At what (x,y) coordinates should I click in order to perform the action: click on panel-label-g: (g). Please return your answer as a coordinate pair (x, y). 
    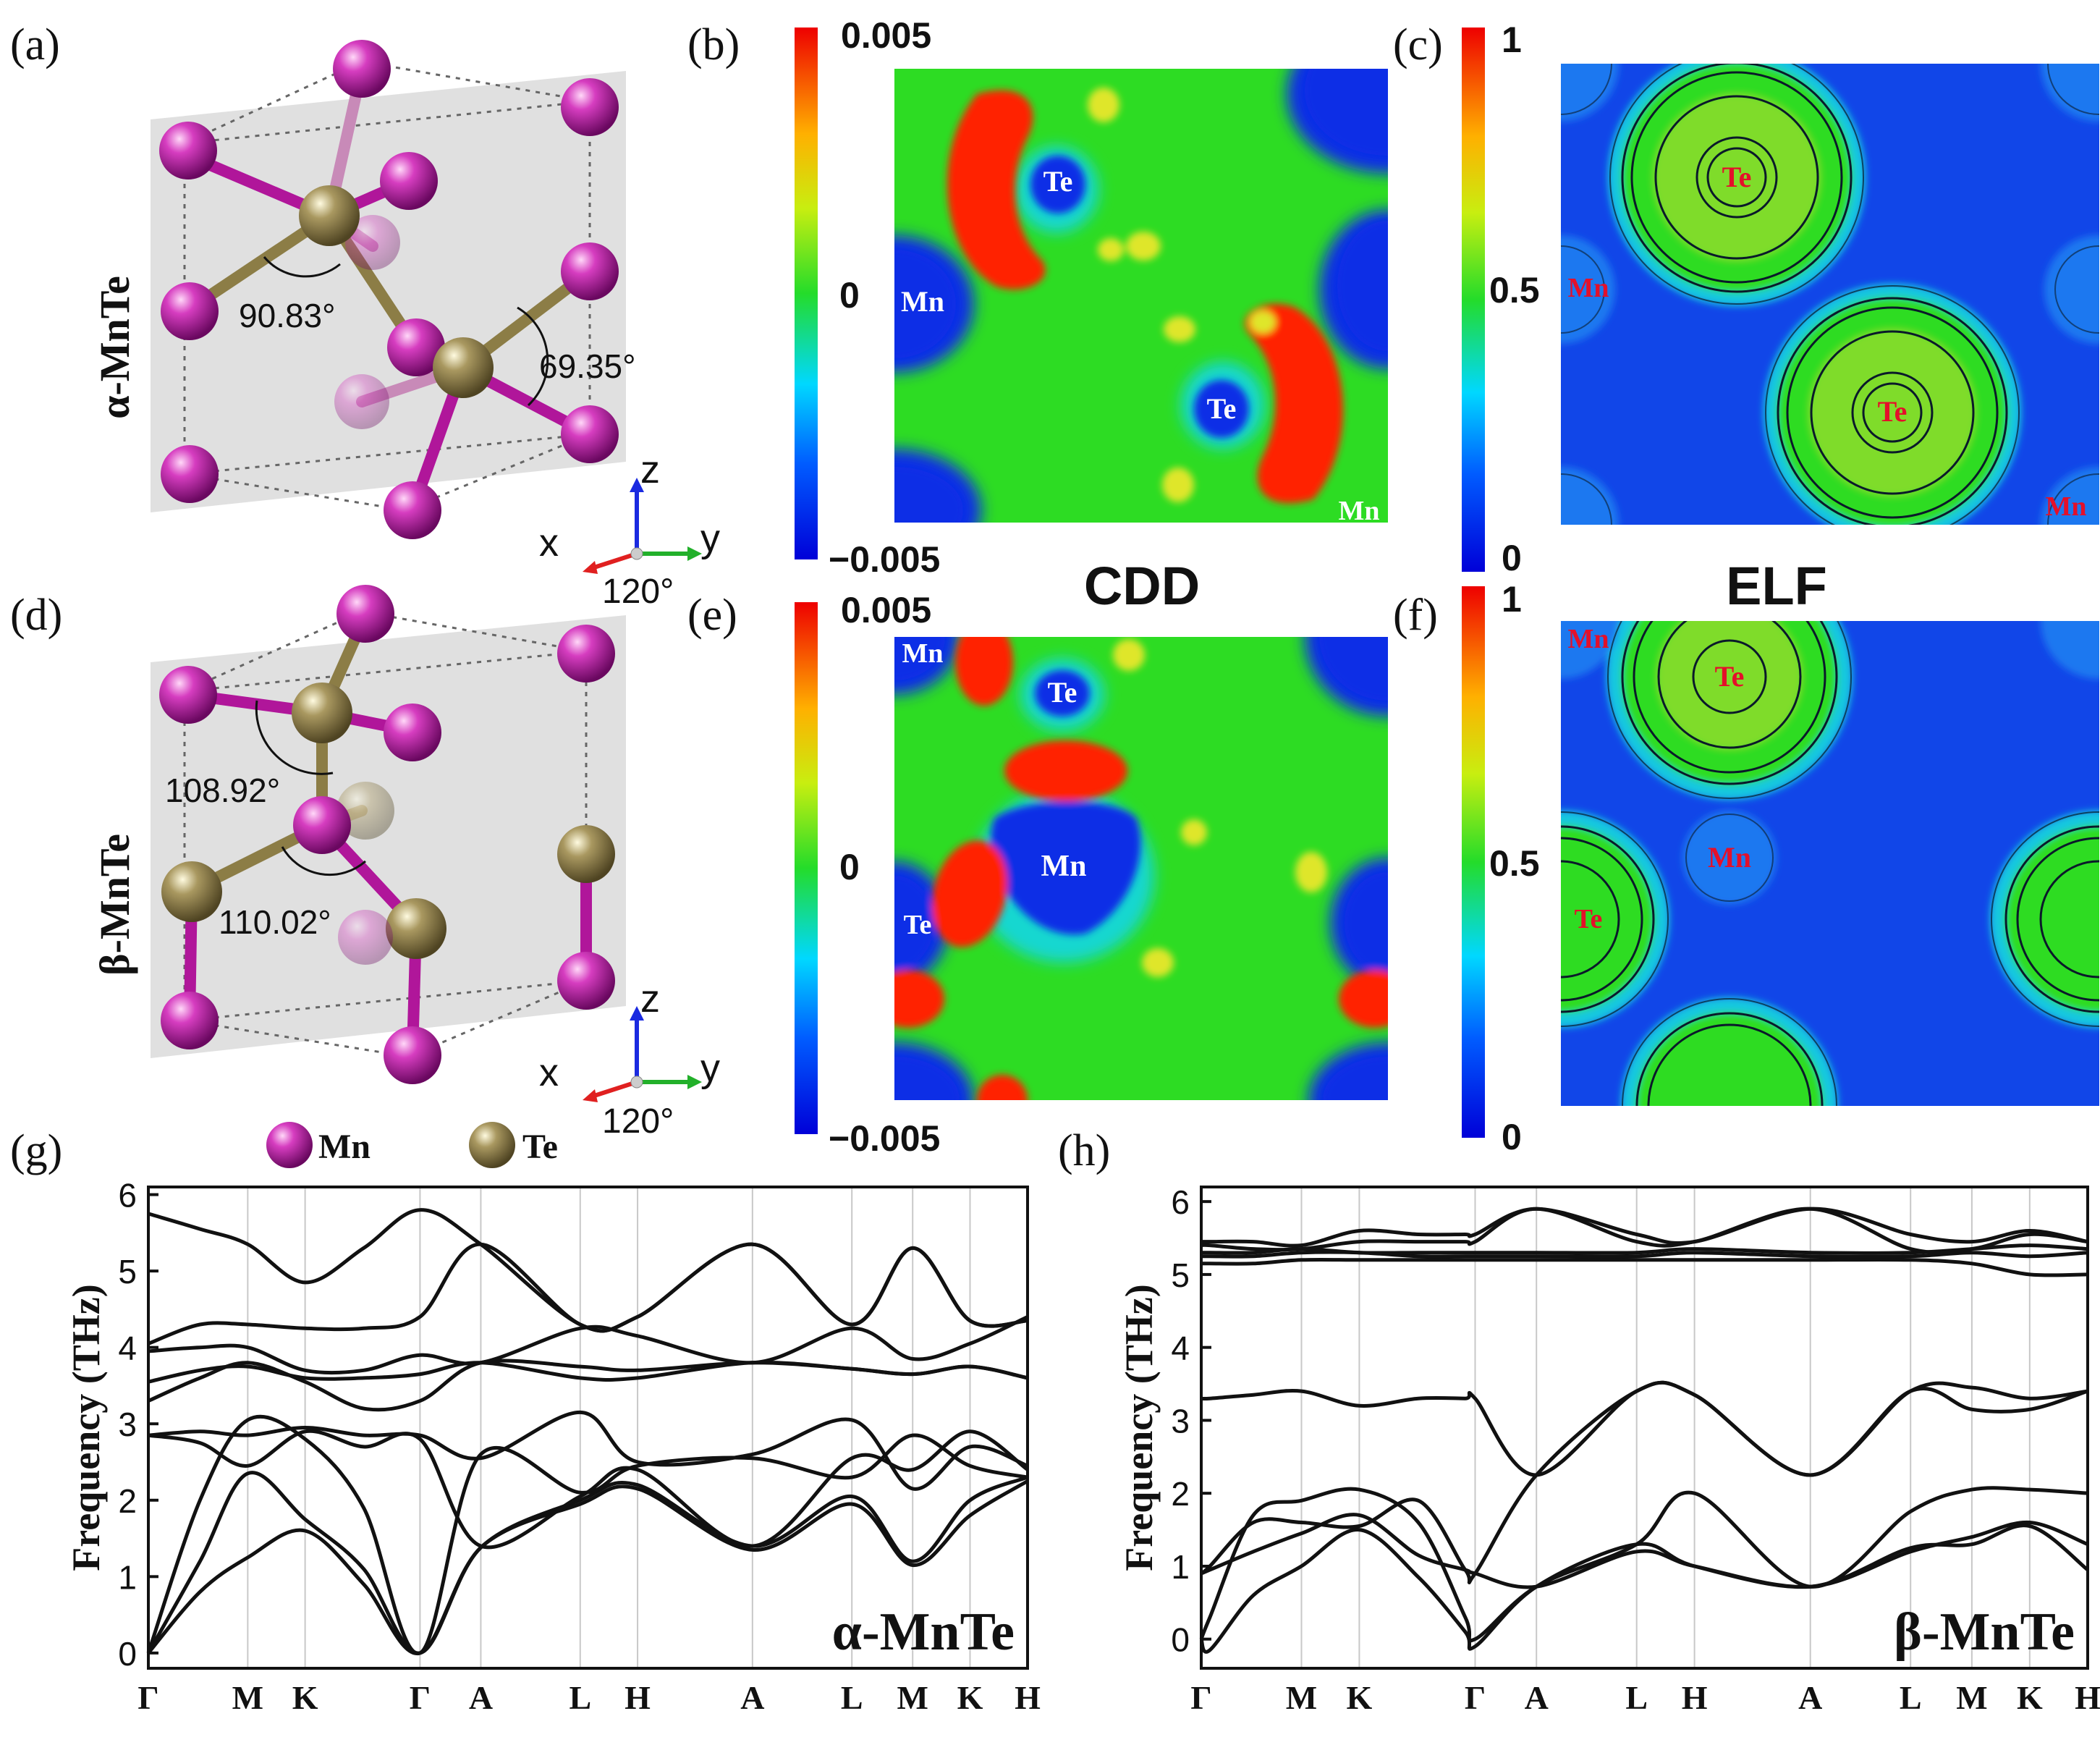
    Looking at the image, I should click on (36, 1150).